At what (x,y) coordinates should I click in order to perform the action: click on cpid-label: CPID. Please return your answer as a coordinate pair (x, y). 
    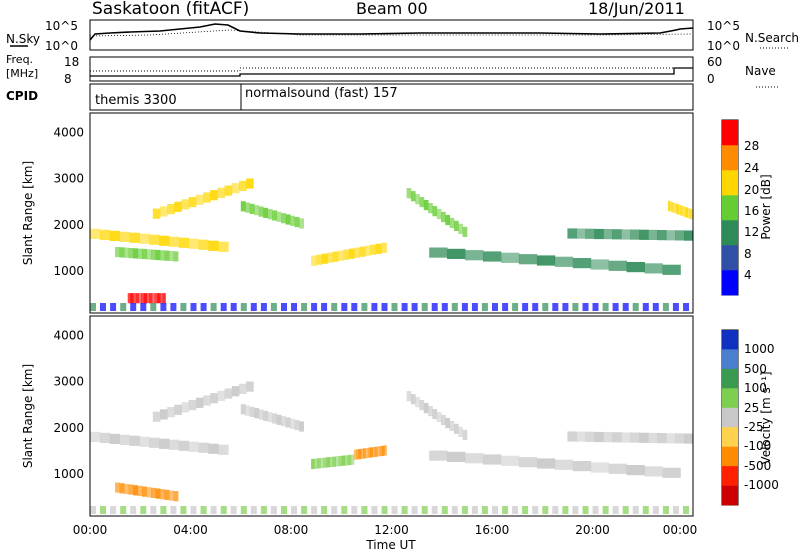
    Looking at the image, I should click on (22, 96).